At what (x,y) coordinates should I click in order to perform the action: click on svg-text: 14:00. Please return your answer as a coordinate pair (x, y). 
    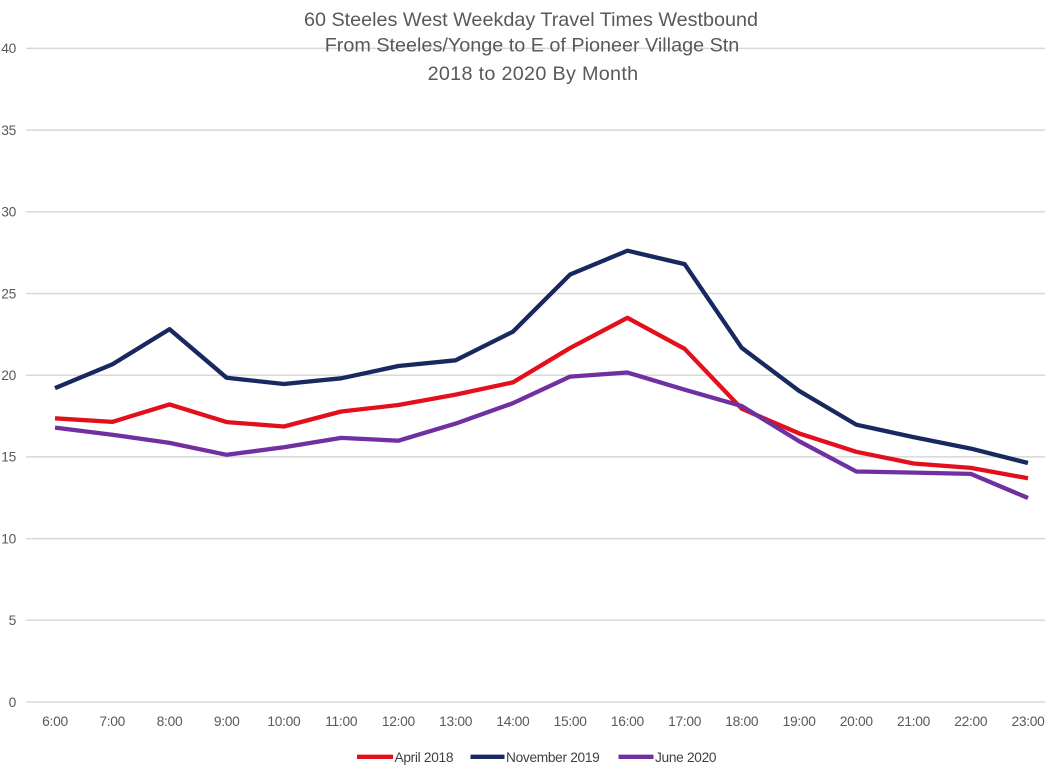
    Looking at the image, I should click on (513, 721).